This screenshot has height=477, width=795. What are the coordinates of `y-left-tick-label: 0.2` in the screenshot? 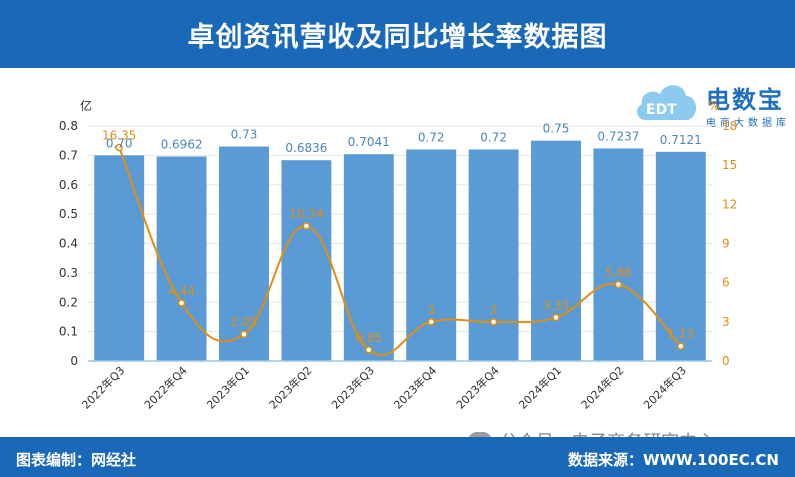 It's located at (68, 302).